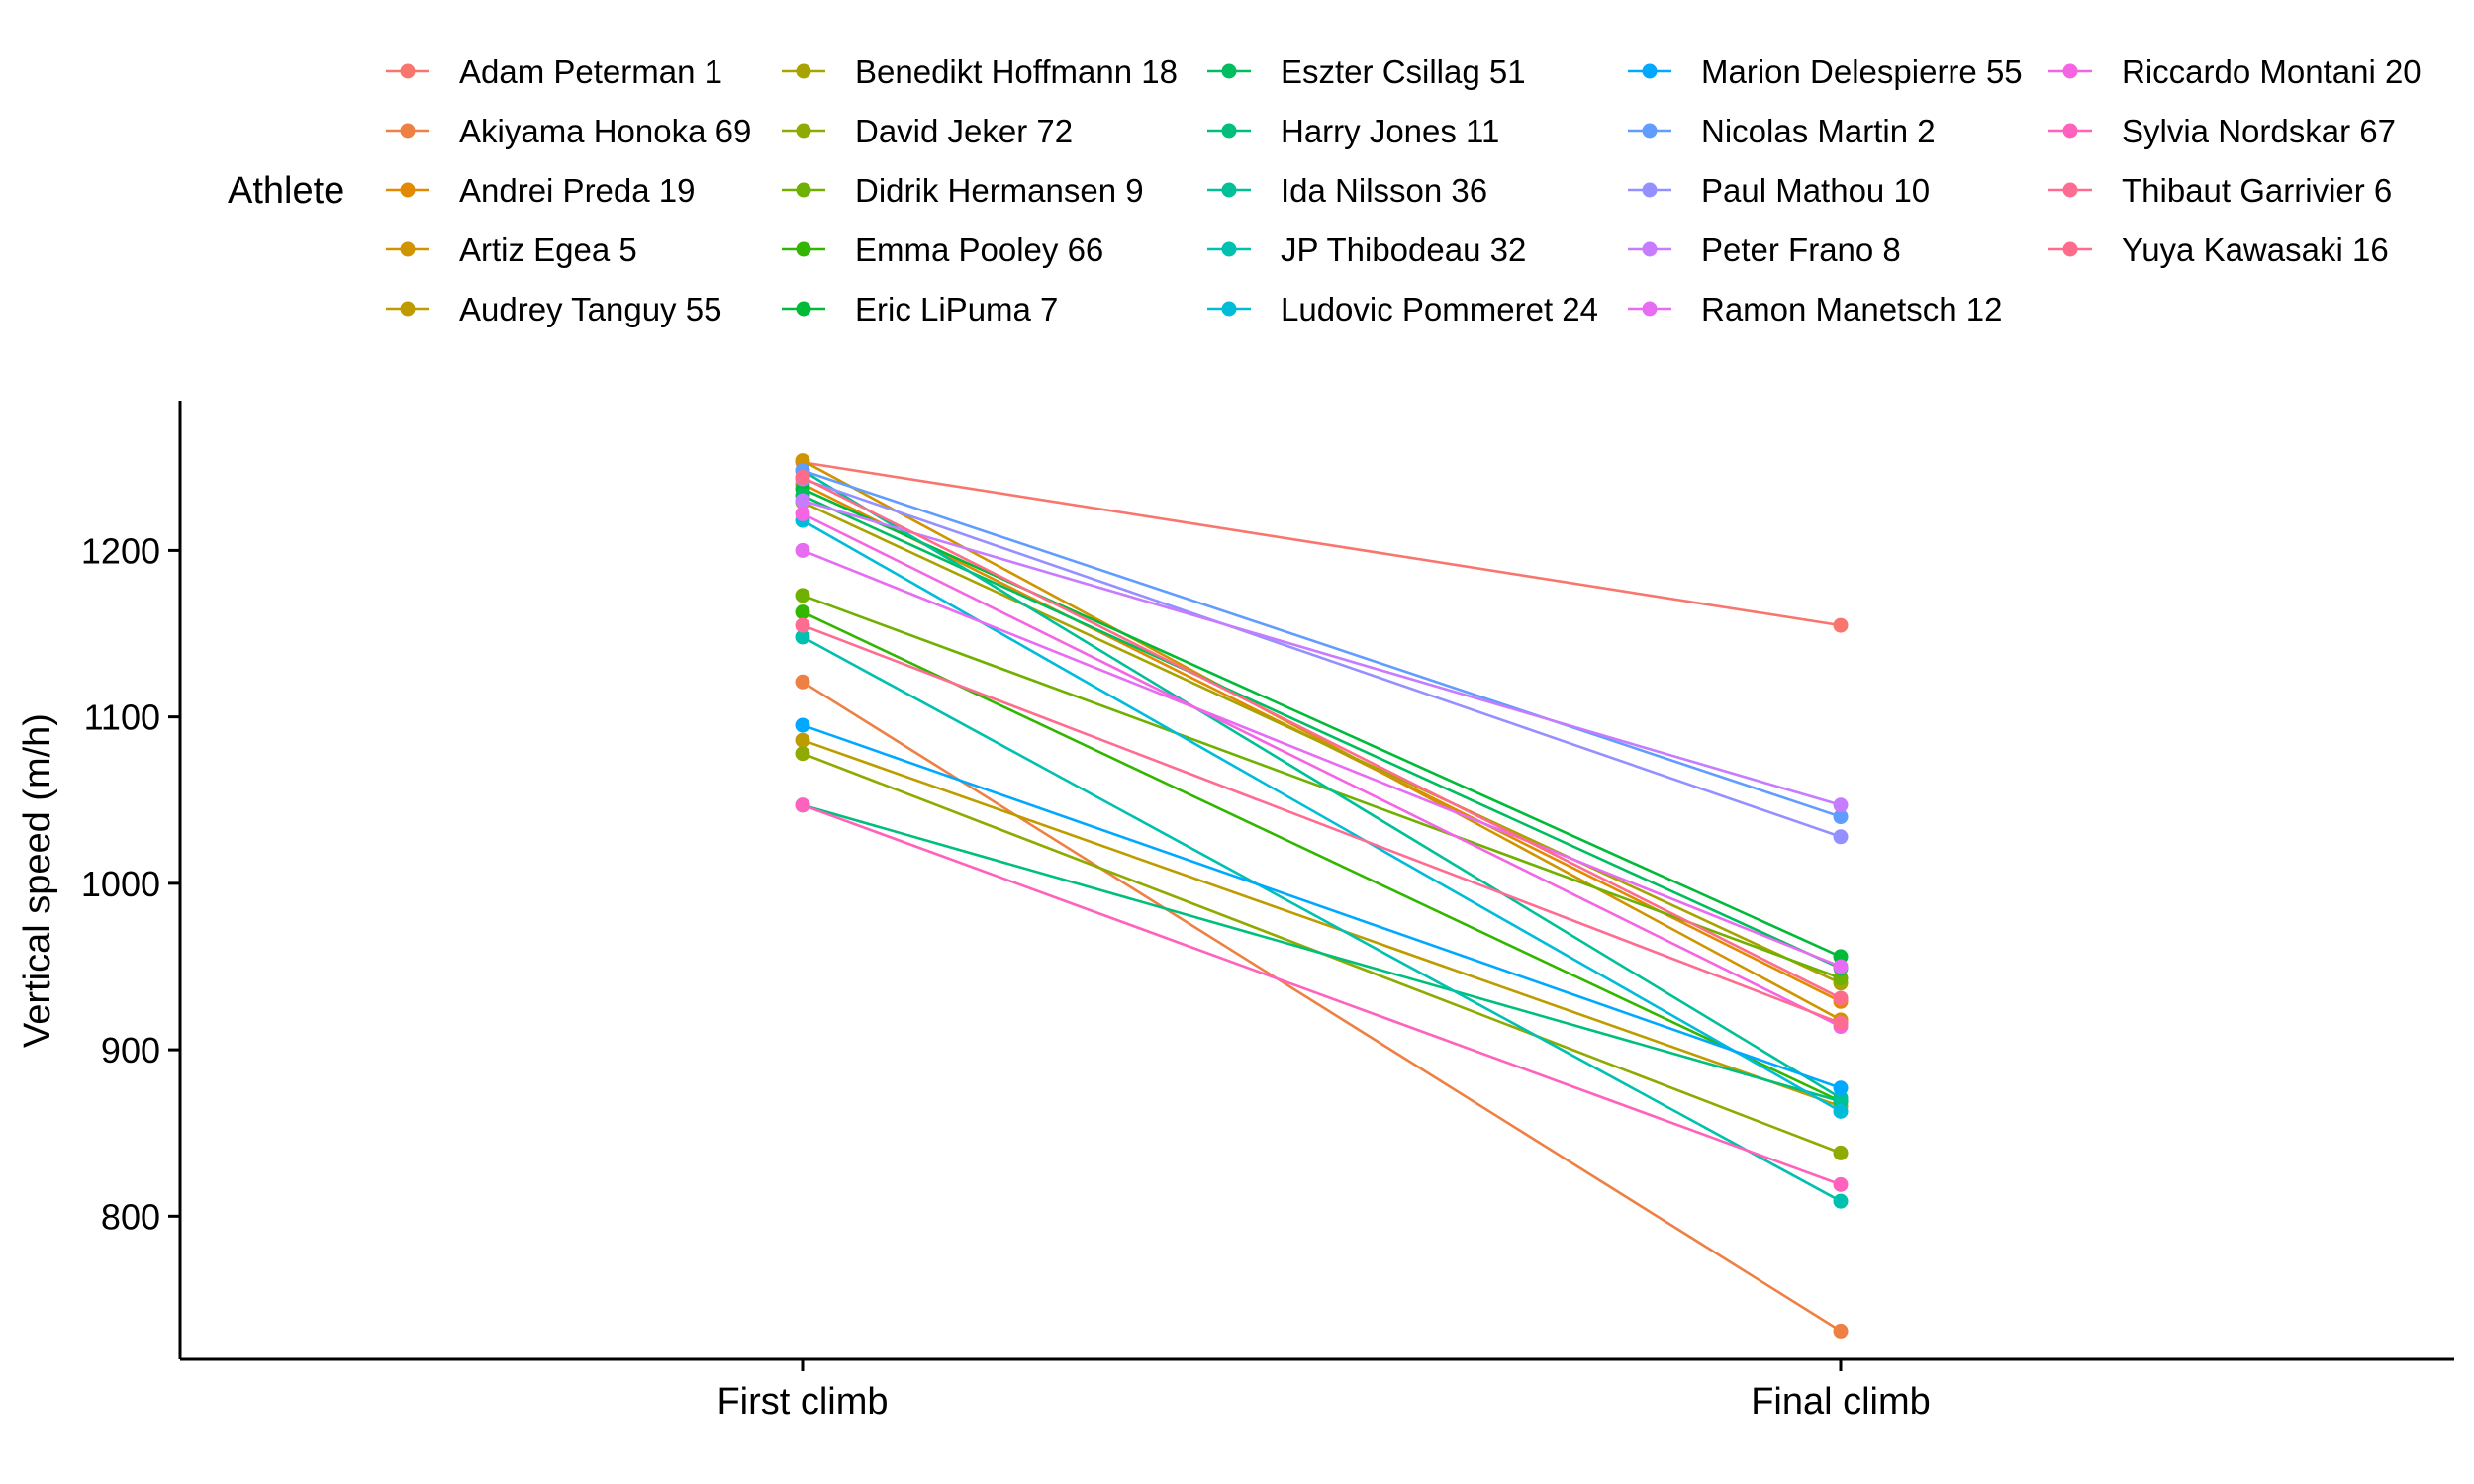  Describe the element at coordinates (121, 884) in the screenshot. I see `y-tick-label: 1000` at that location.